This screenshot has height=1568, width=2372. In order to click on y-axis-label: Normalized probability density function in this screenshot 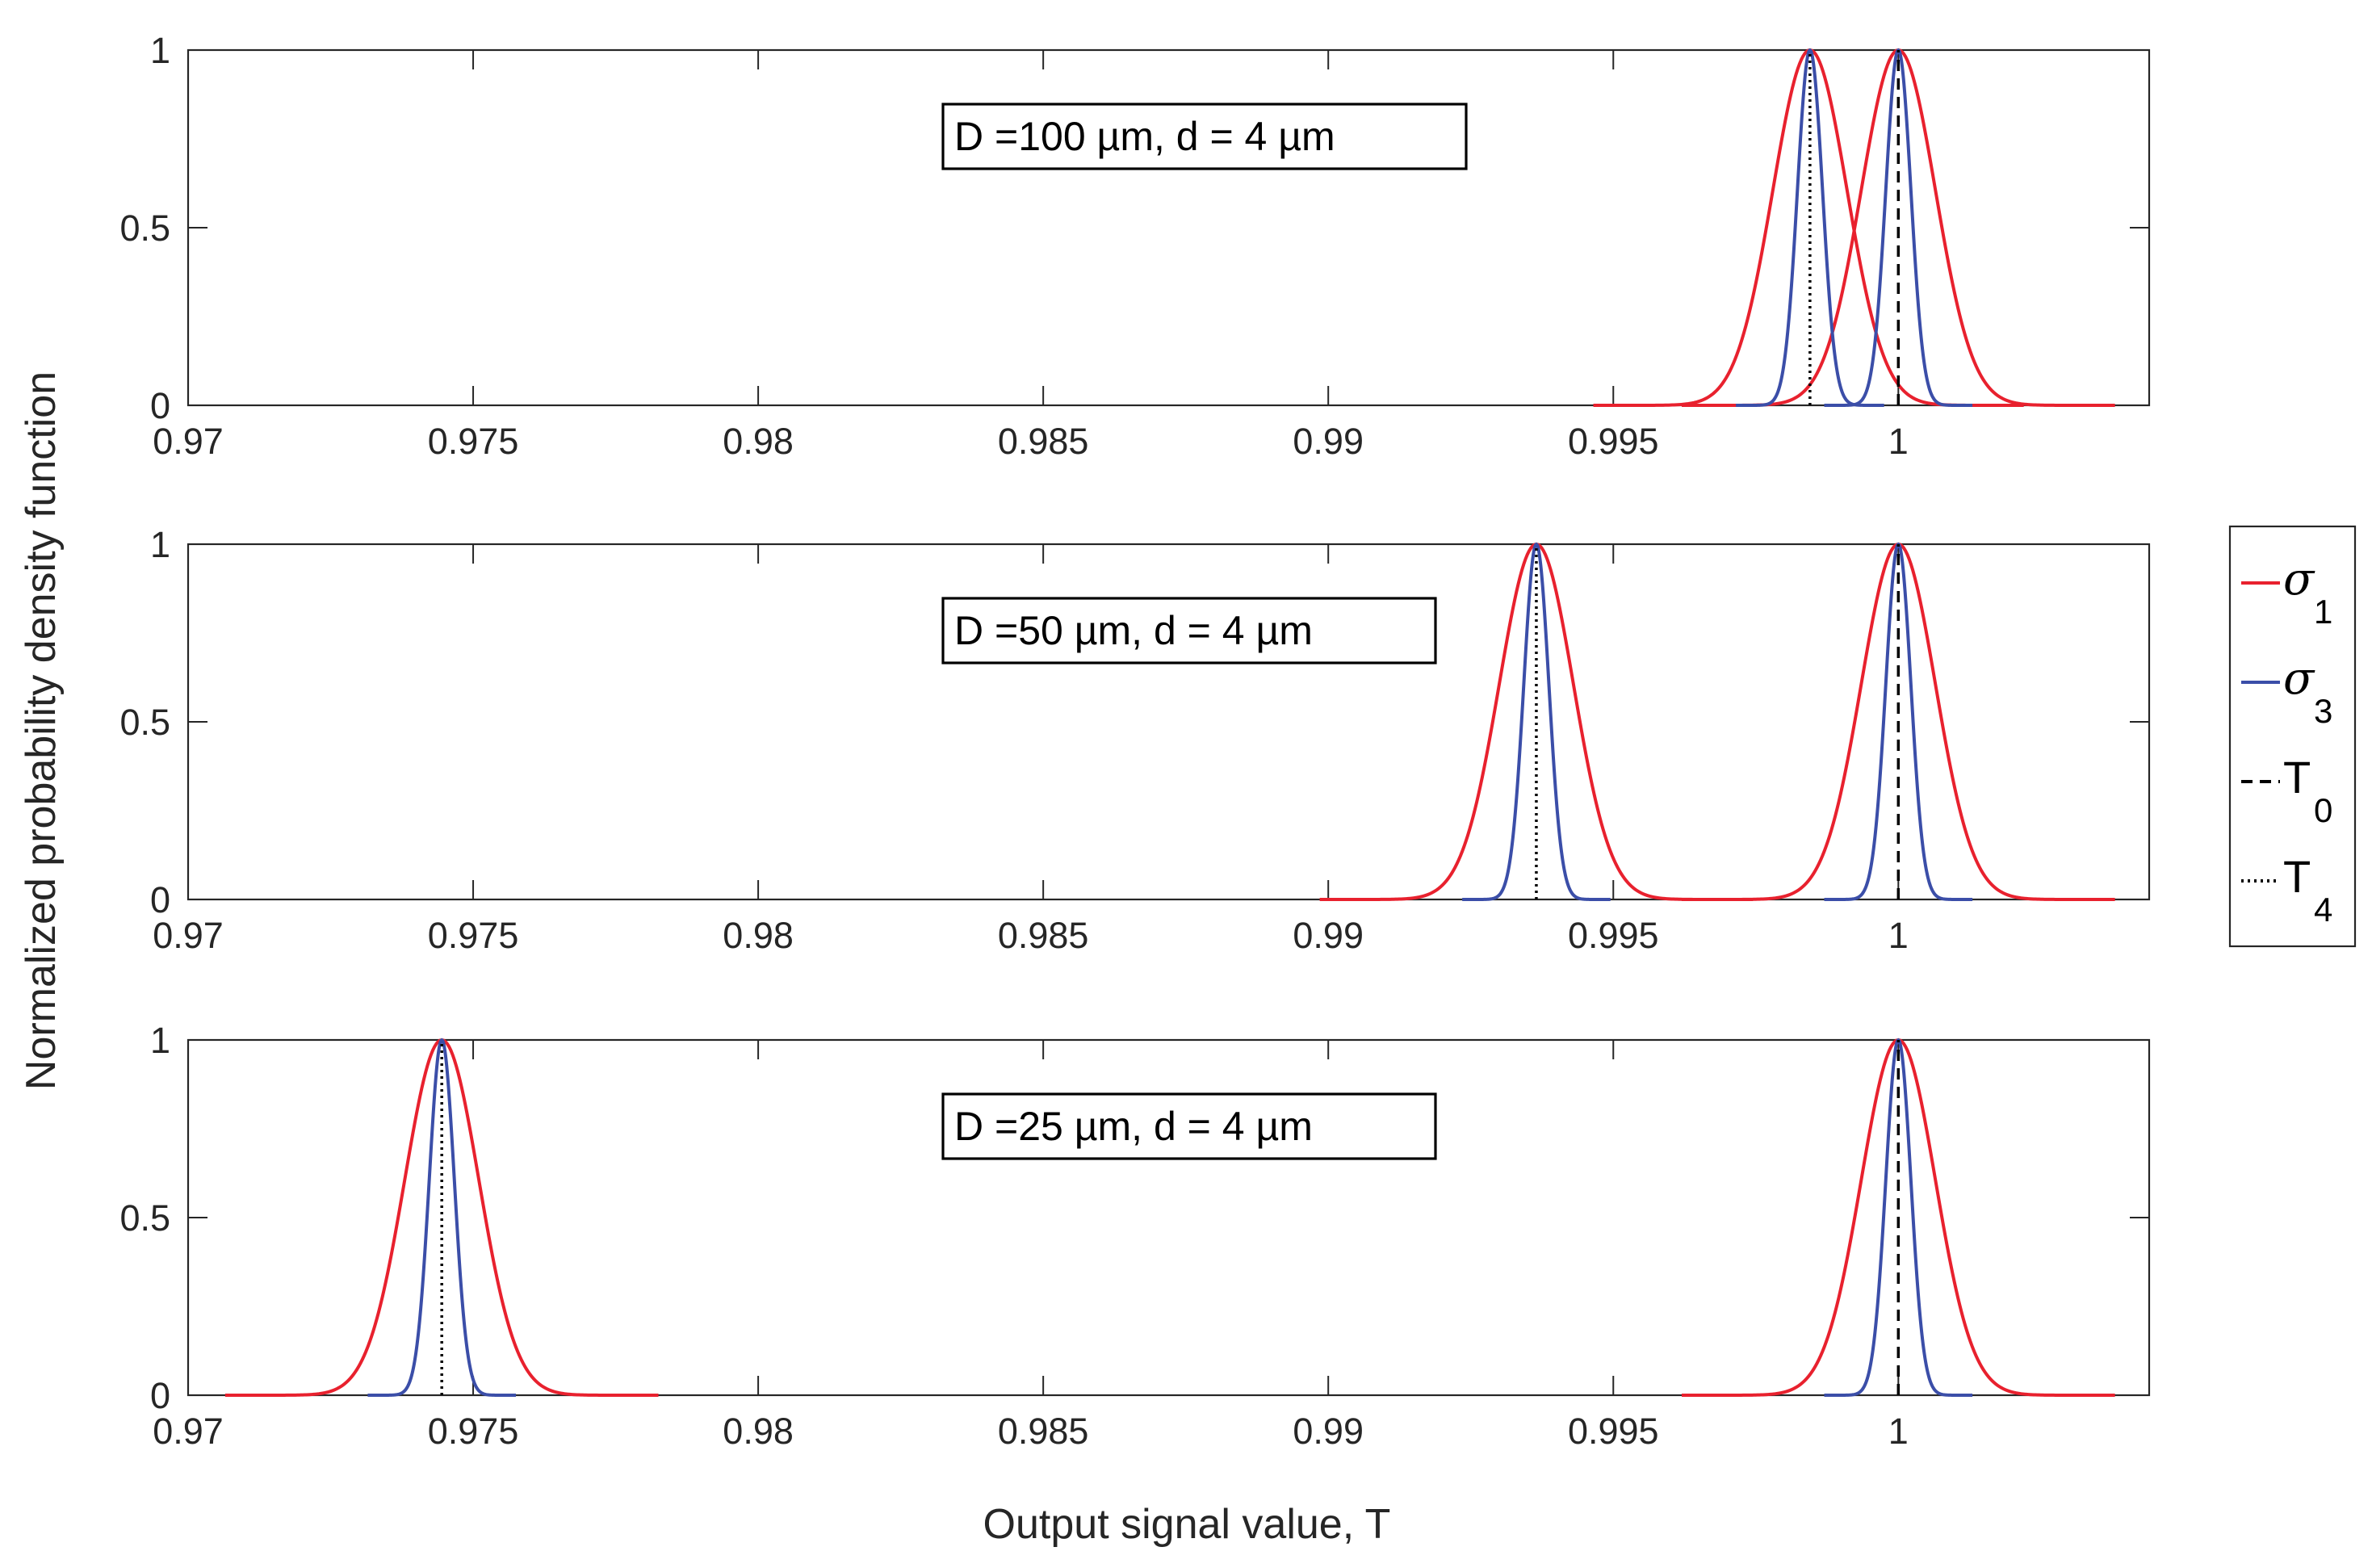, I will do `click(41, 730)`.